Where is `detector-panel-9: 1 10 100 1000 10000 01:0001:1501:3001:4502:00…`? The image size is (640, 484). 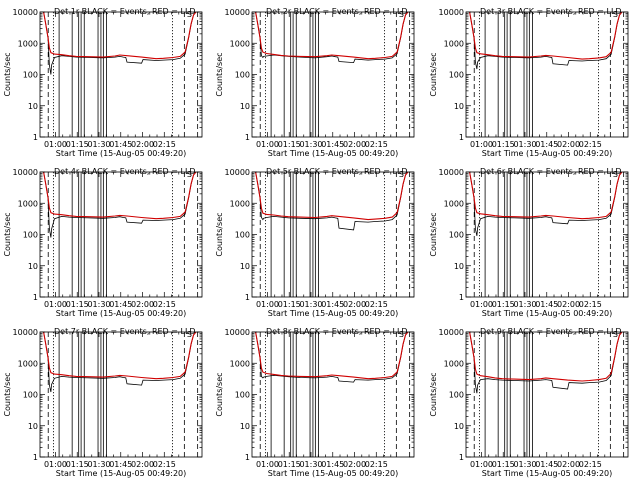 detector-panel-9: 1 10 100 1000 10000 01:0001:1501:3001:4502:00… is located at coordinates (529, 402).